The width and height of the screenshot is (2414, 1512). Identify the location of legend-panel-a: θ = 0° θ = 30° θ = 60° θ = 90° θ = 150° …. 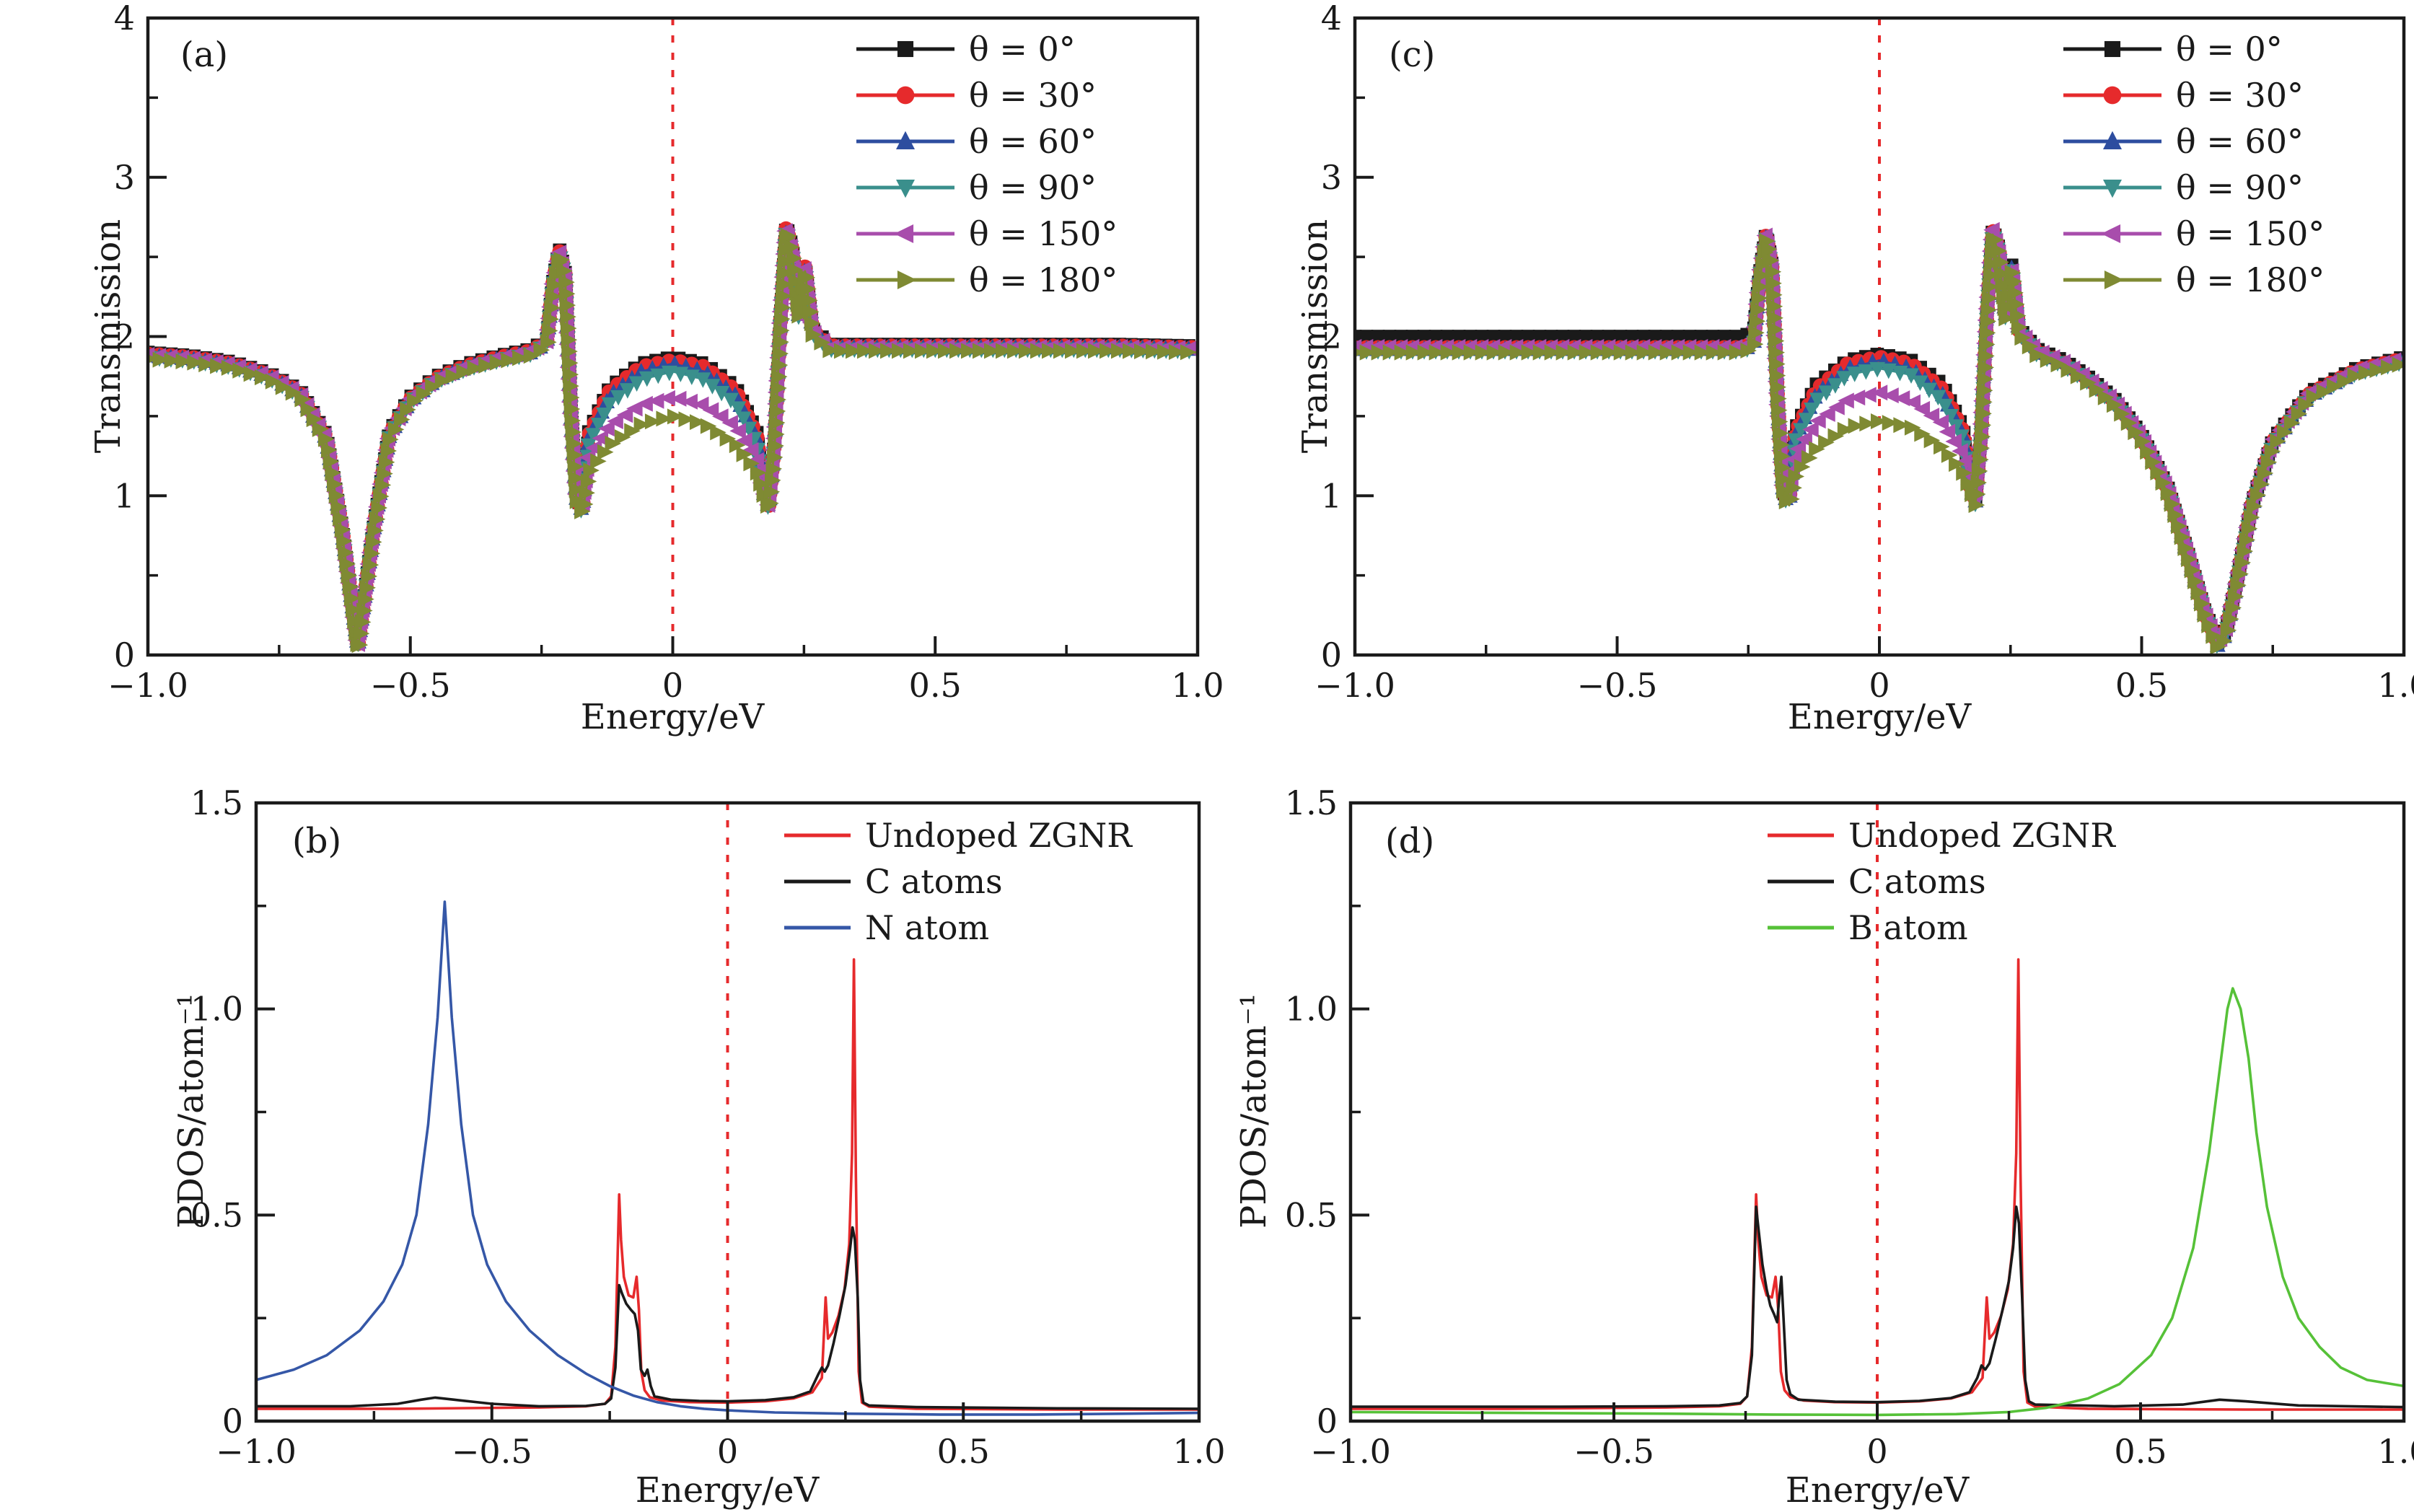
(986, 164).